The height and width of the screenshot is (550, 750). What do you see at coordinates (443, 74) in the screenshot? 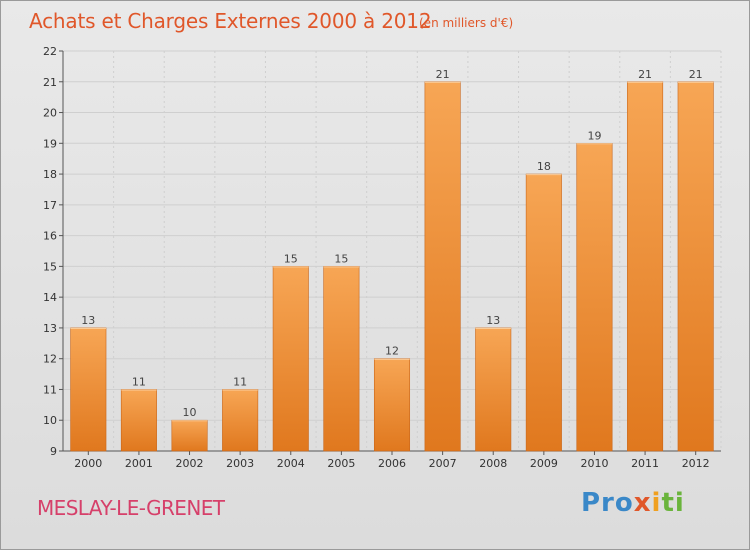
I see `data-label-2007: 21` at bounding box center [443, 74].